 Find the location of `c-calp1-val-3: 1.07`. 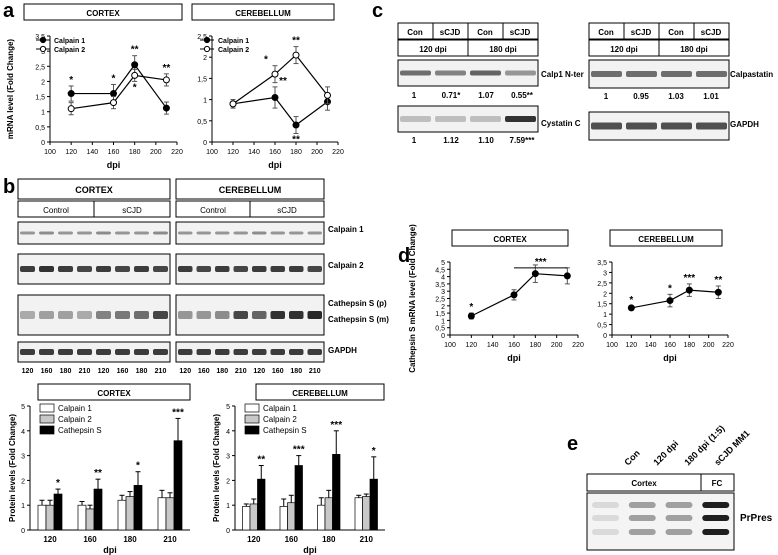

c-calp1-val-3: 1.07 is located at coordinates (486, 95).